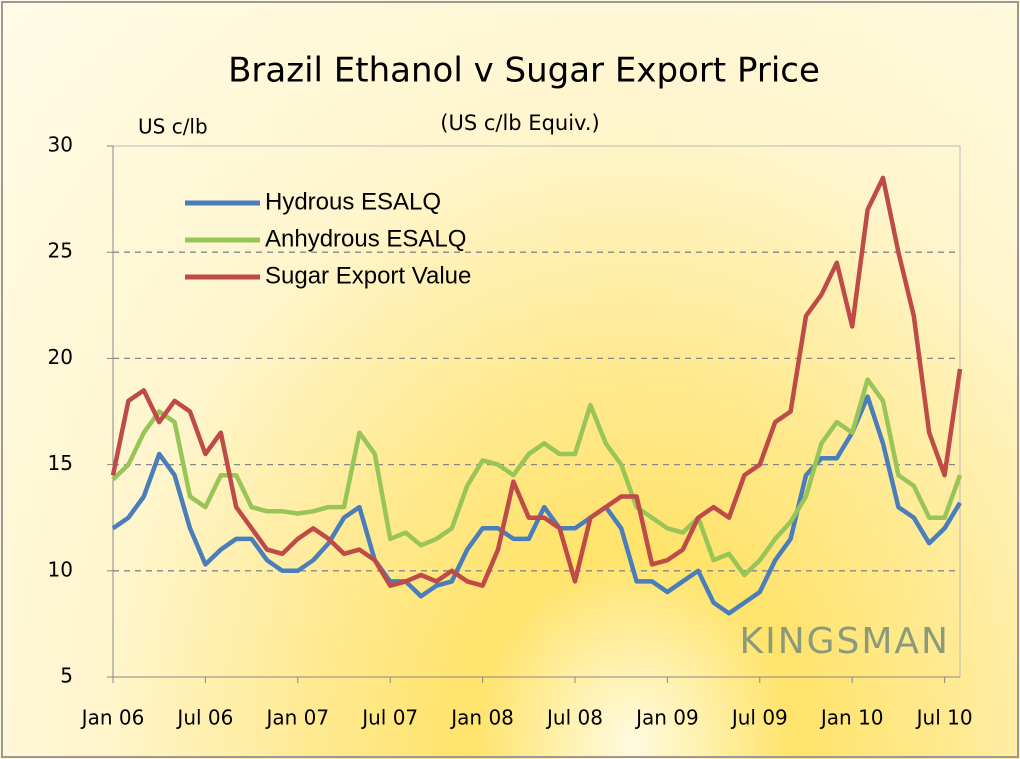  What do you see at coordinates (759, 718) in the screenshot?
I see `x-tick-label: Jul 09` at bounding box center [759, 718].